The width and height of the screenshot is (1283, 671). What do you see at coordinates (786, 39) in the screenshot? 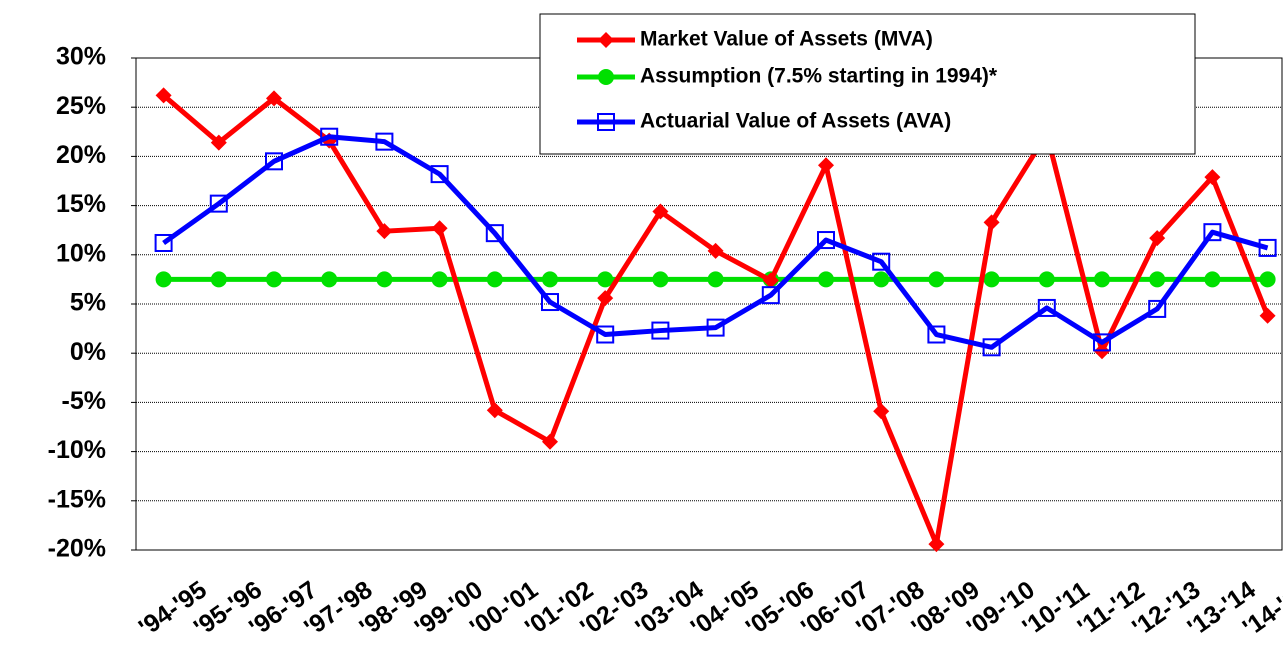
I see `legend-label: Market Value of Assets (MVA)` at bounding box center [786, 39].